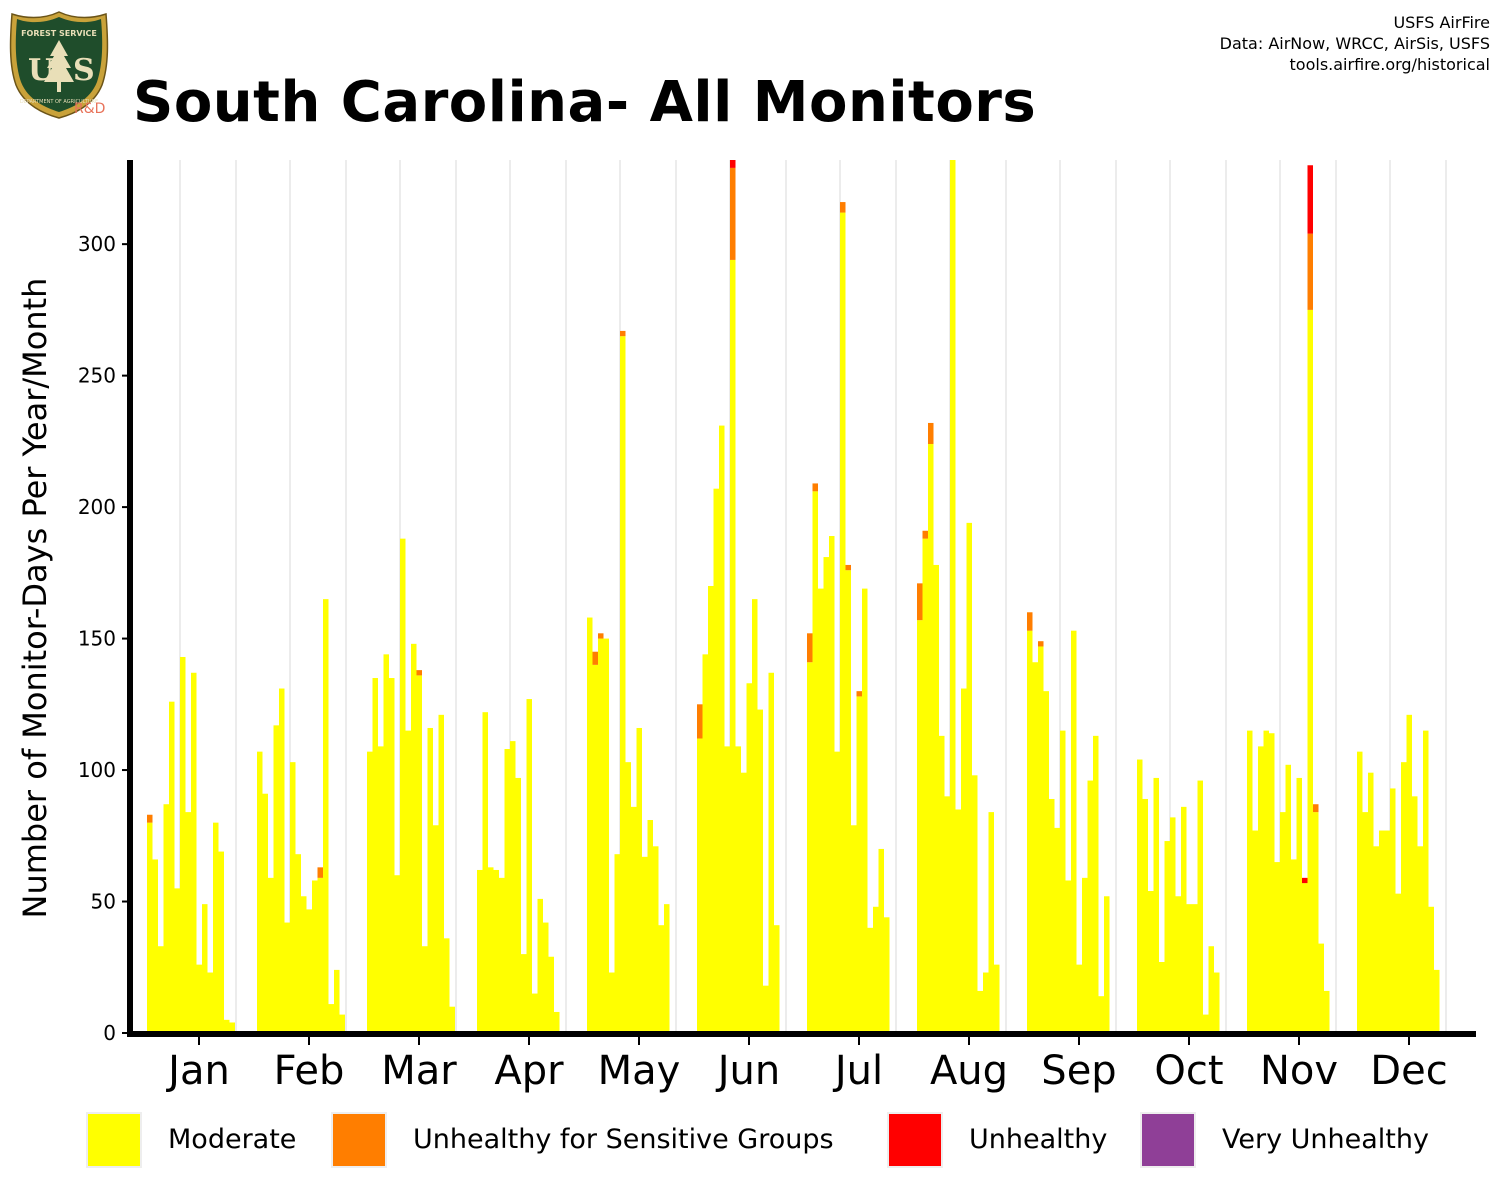  What do you see at coordinates (645, 945) in the screenshot?
I see `bar-may-11-s0` at bounding box center [645, 945].